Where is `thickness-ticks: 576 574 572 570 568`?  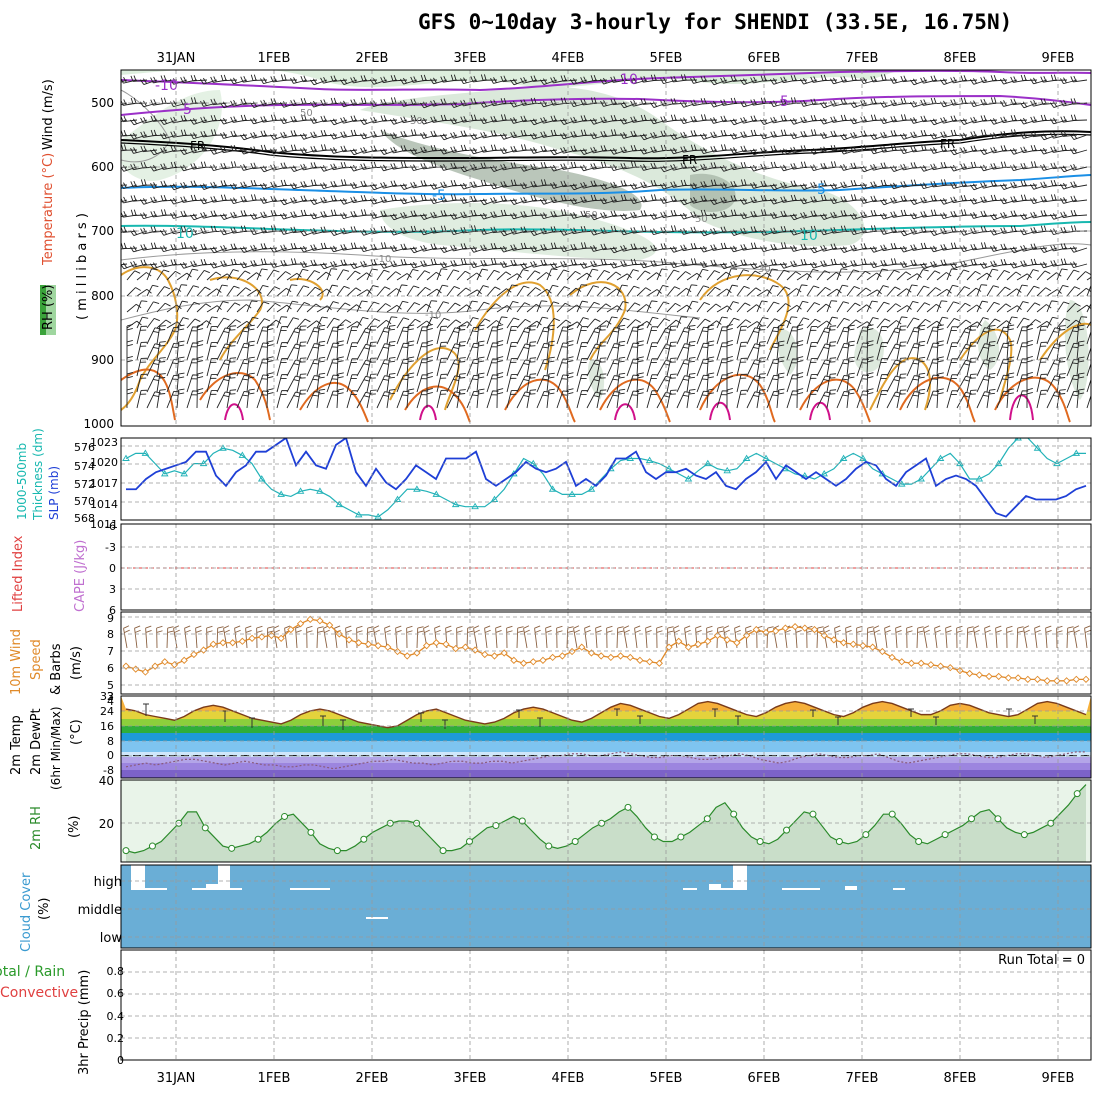
thickness-ticks: 576 574 572 570 568 is located at coordinates (84, 483).